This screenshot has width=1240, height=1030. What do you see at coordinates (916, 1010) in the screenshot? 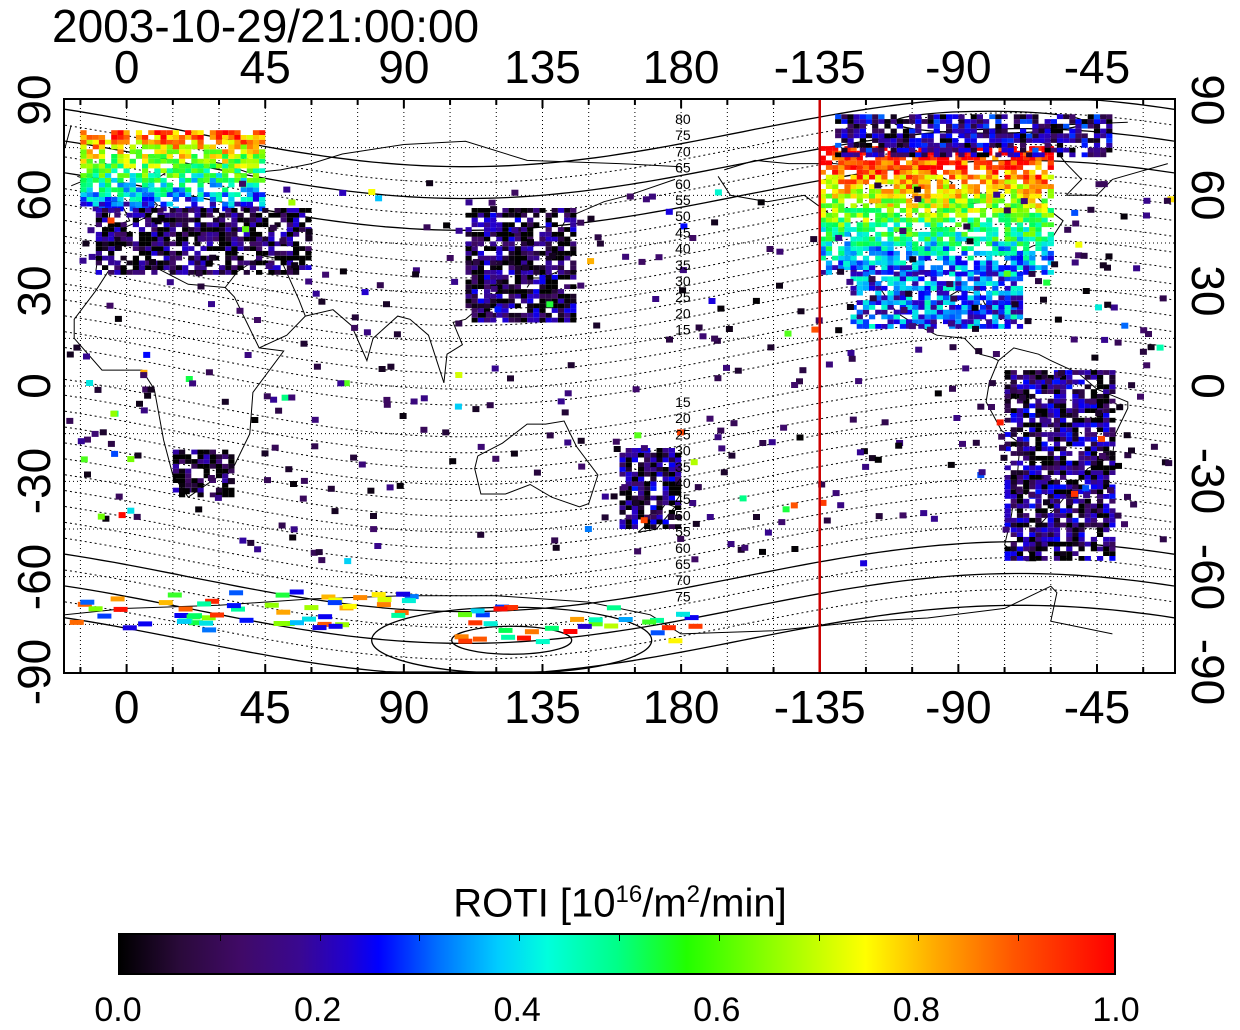
I see `colorbar-tick-label: 0.8` at bounding box center [916, 1010].